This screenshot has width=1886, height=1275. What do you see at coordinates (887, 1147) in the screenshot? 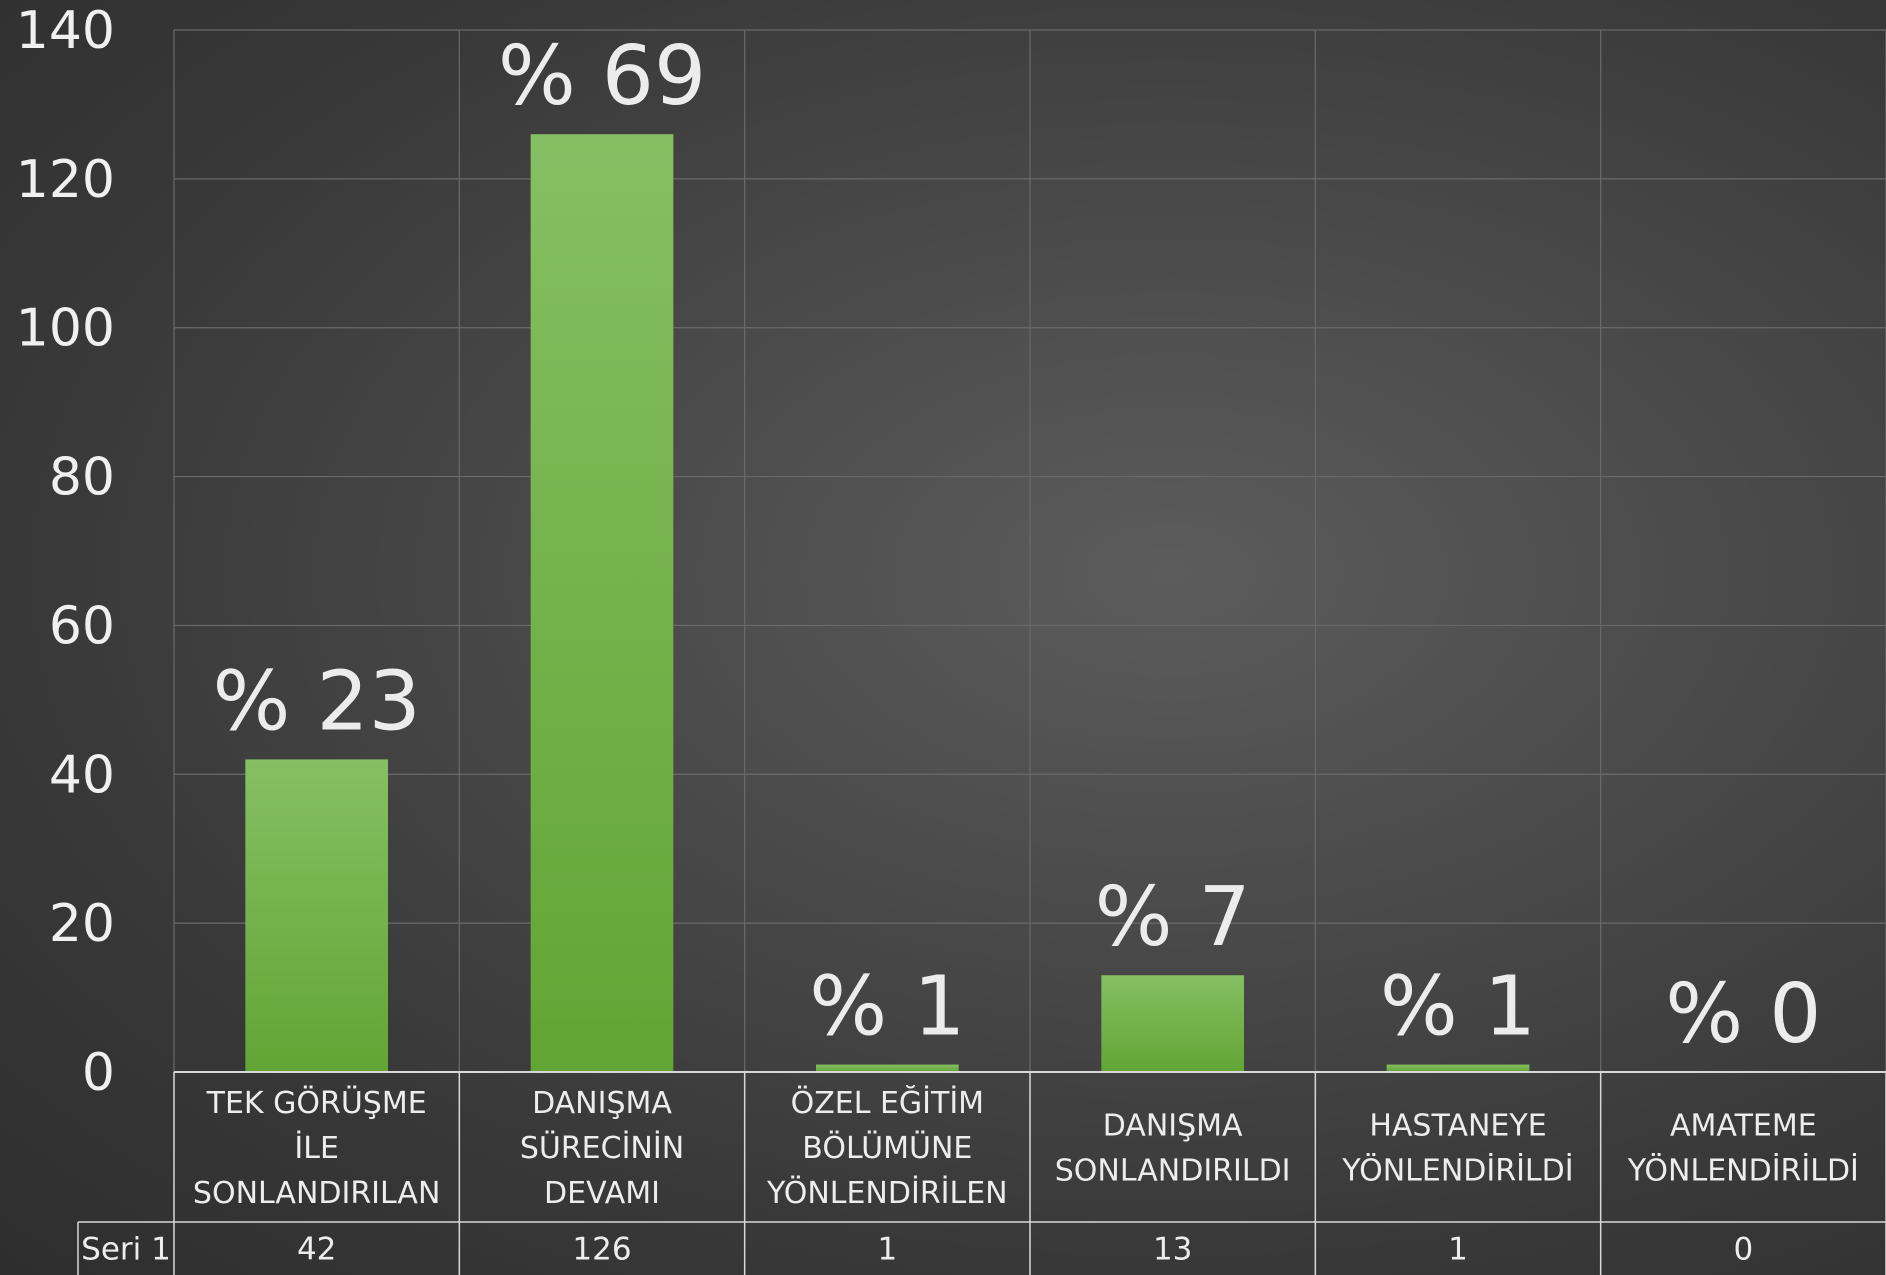
I see `x-tick-label: ÖZEL EĞİTİM BÖLÜMÜNE YÖNLENDİRİLEN` at bounding box center [887, 1147].